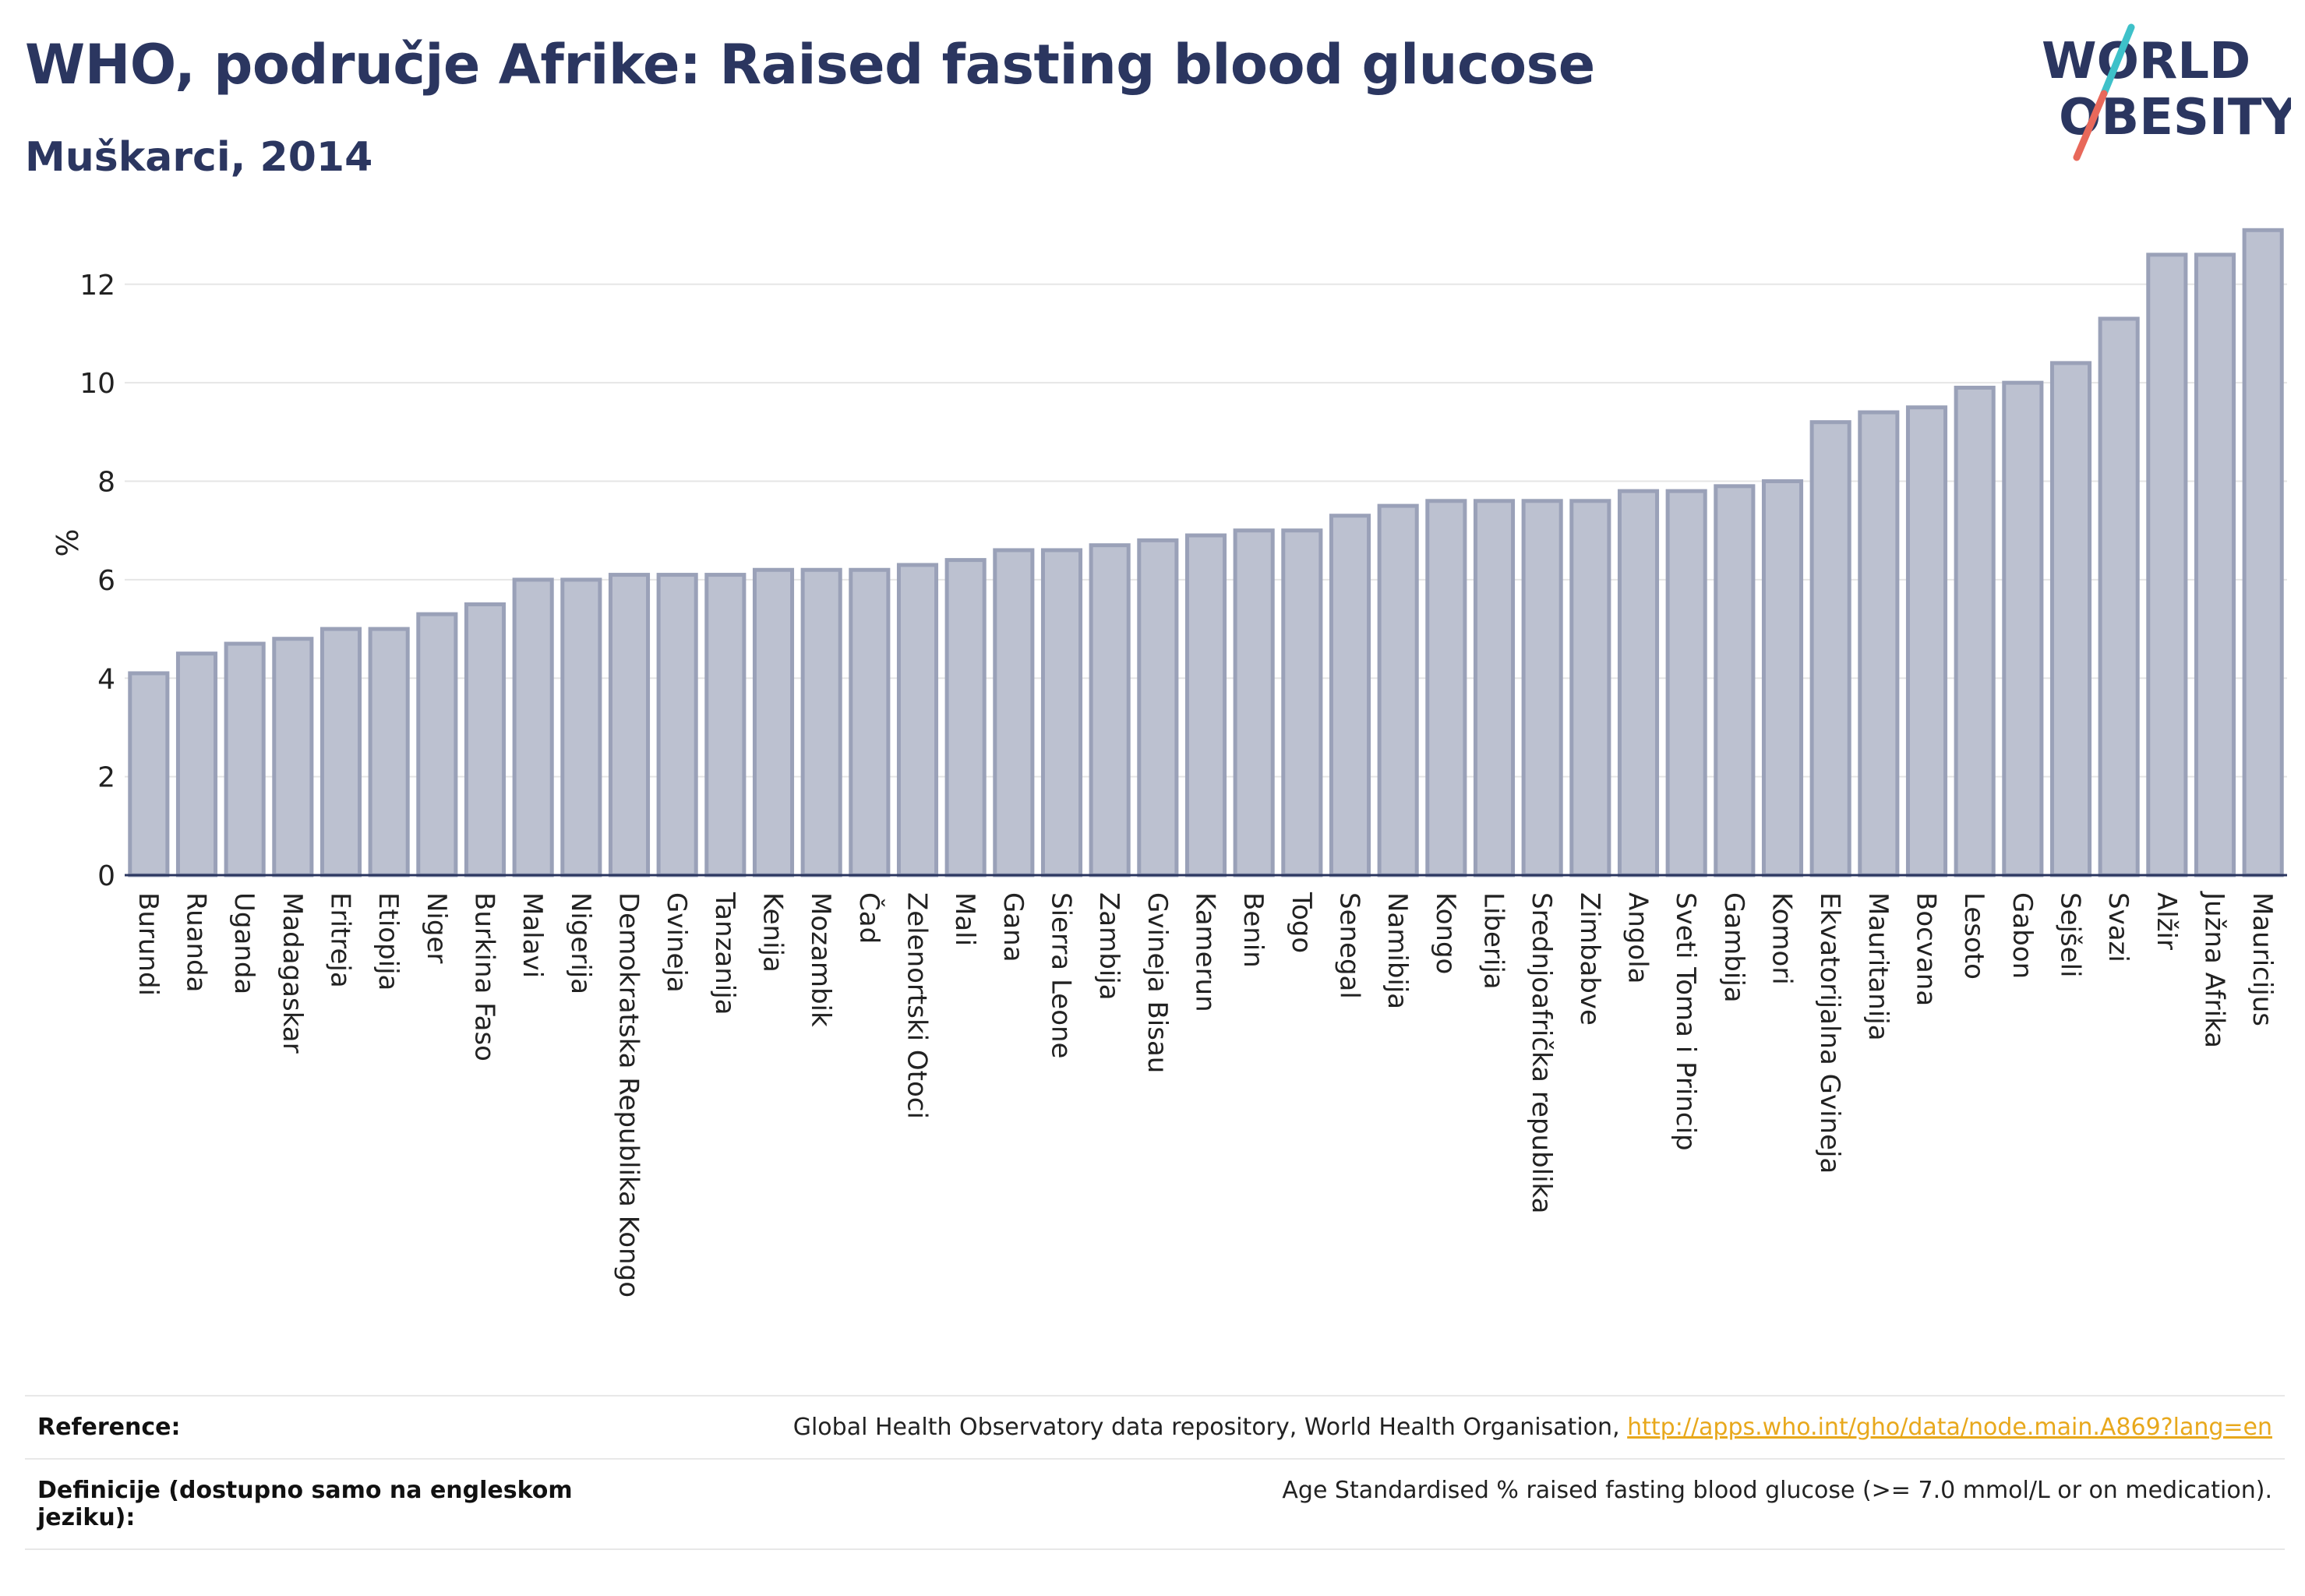 This screenshot has width=2305, height=1596. I want to click on x-tick-label: Malavi, so click(532, 935).